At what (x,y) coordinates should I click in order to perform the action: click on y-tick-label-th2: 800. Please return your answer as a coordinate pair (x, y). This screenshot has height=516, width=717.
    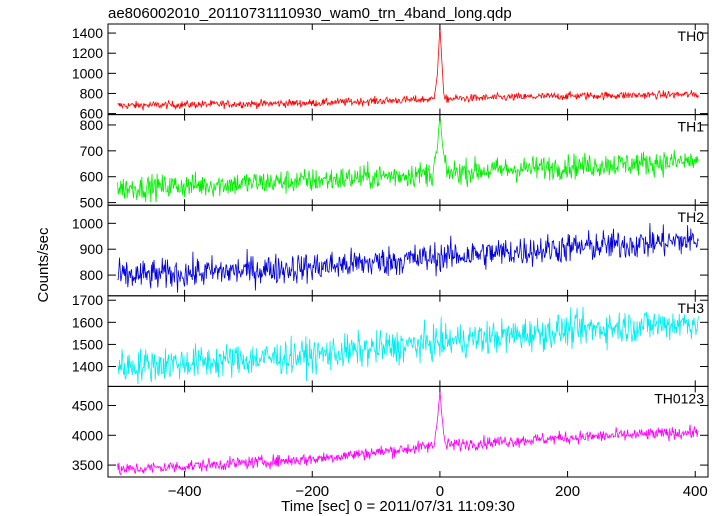
    Looking at the image, I should click on (92, 275).